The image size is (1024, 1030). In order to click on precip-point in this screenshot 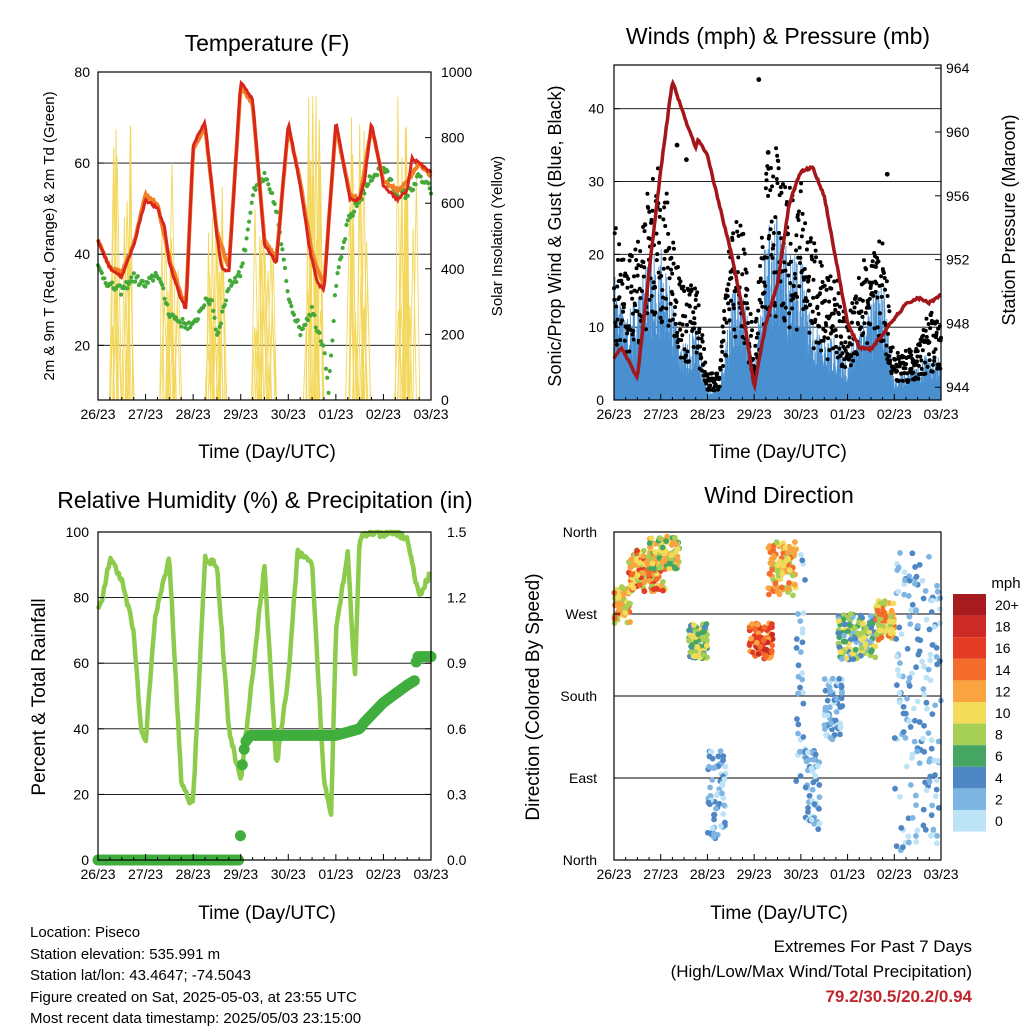, I will do `click(414, 681)`.